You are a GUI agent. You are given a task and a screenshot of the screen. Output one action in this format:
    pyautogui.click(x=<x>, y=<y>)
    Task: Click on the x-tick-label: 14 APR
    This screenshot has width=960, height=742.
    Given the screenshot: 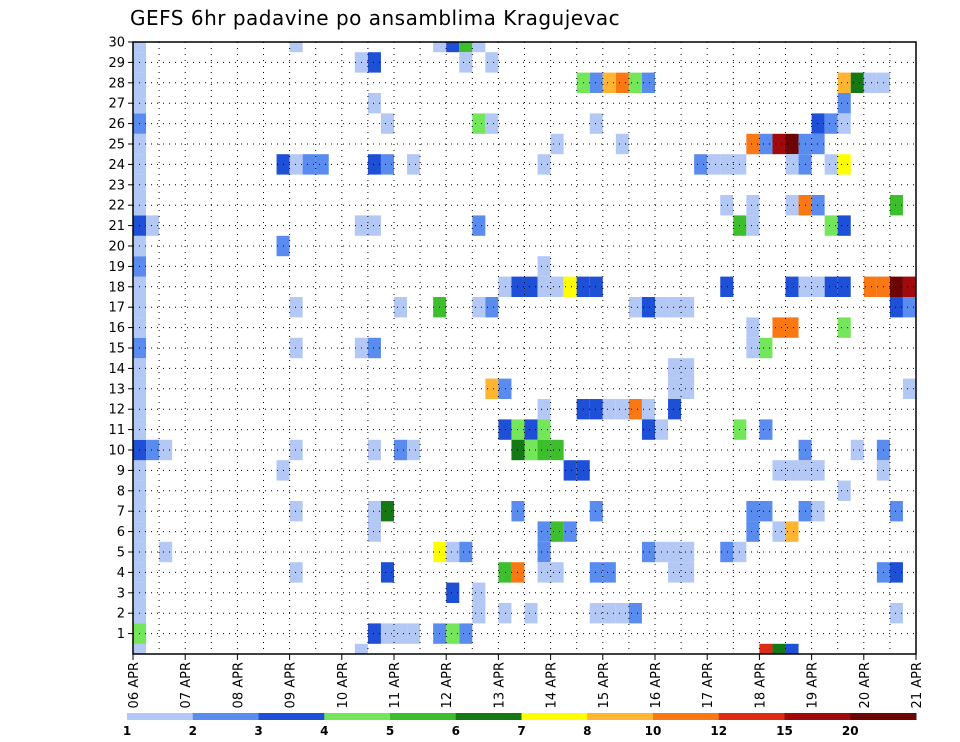 What is the action you would take?
    pyautogui.click(x=552, y=685)
    